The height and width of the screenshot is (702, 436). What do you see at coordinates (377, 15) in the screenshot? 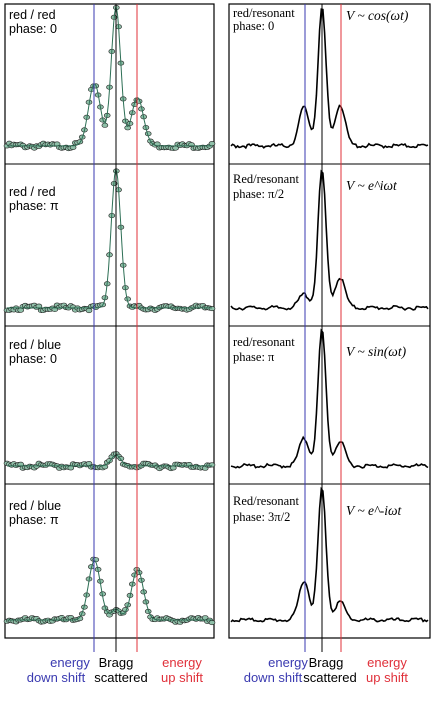
I see `right-panel-1-formula: V ~ cos(ωt)` at bounding box center [377, 15].